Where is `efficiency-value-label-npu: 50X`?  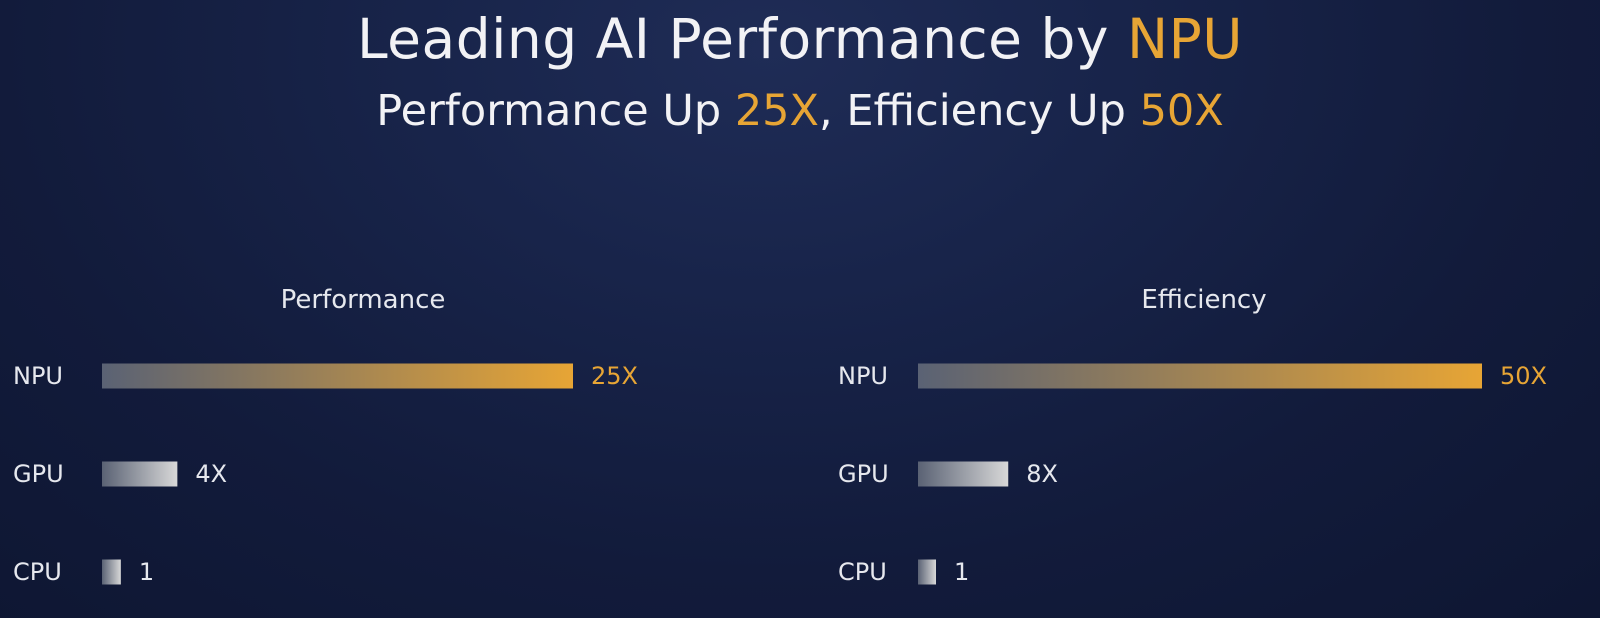
efficiency-value-label-npu: 50X is located at coordinates (1523, 376).